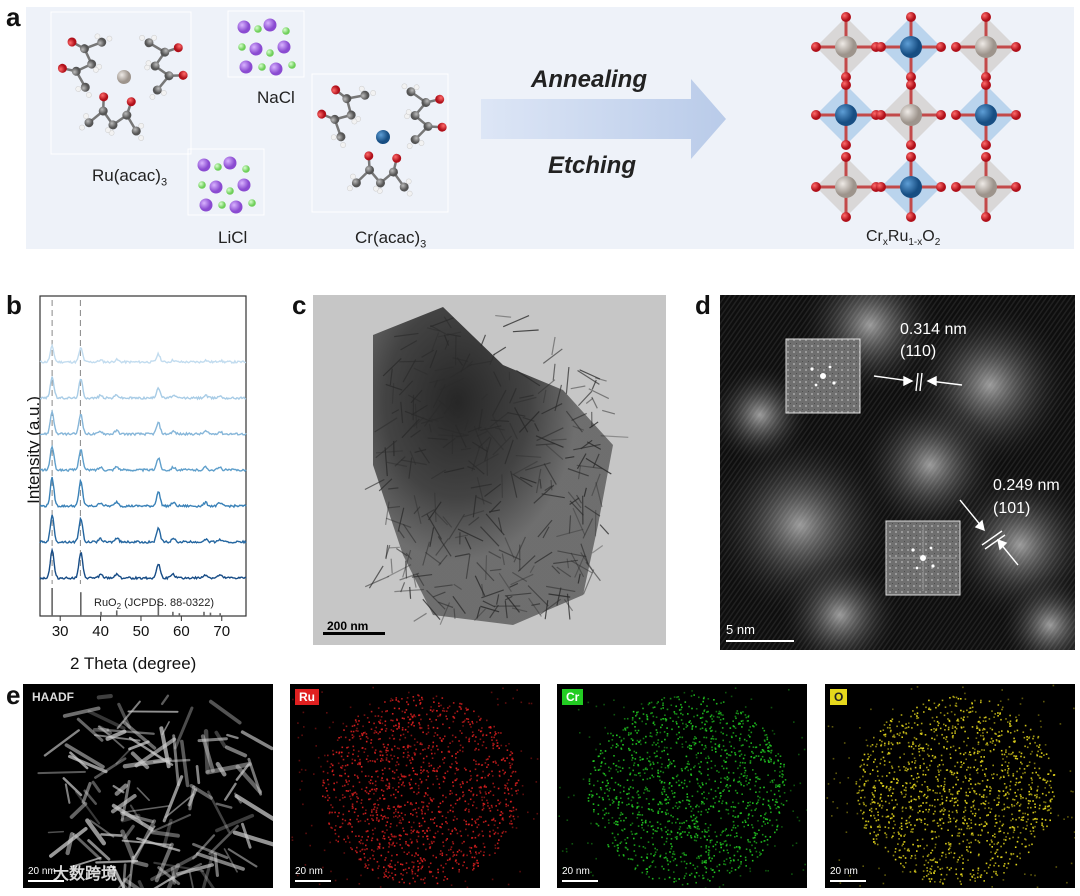 The width and height of the screenshot is (1080, 896). I want to click on carbon-atom, so click(380, 183).